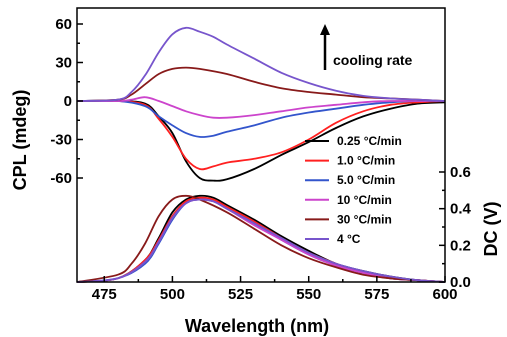 Image resolution: width=507 pixels, height=337 pixels. What do you see at coordinates (257, 326) in the screenshot?
I see `x-axis-title: Wavelength (nm)` at bounding box center [257, 326].